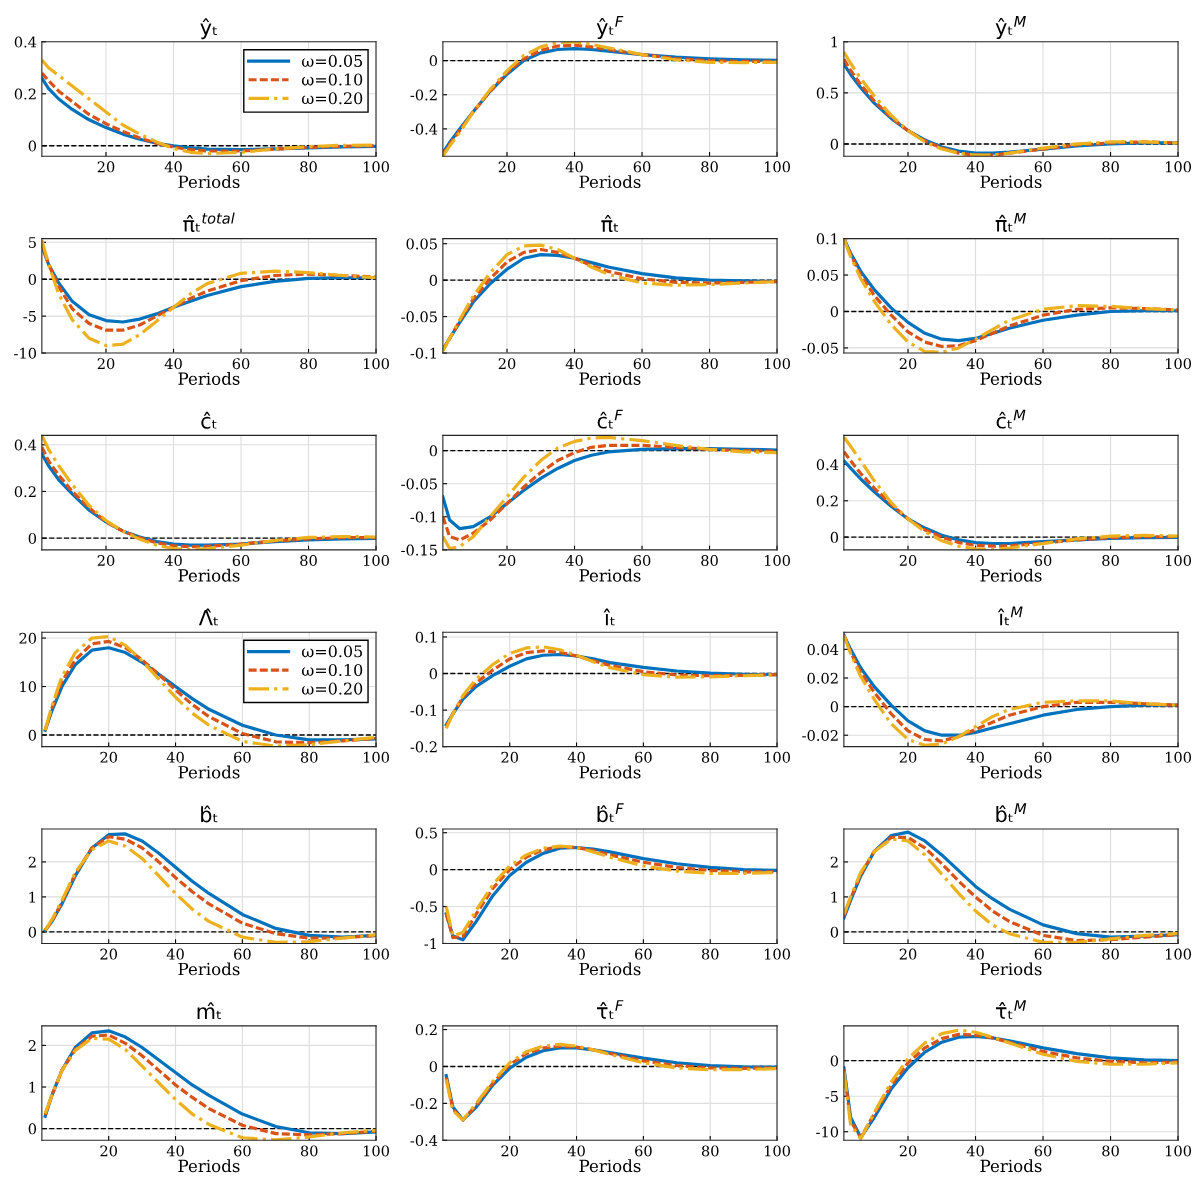 The image size is (1196, 1194). I want to click on chart-title: ĉₜ, so click(209, 420).